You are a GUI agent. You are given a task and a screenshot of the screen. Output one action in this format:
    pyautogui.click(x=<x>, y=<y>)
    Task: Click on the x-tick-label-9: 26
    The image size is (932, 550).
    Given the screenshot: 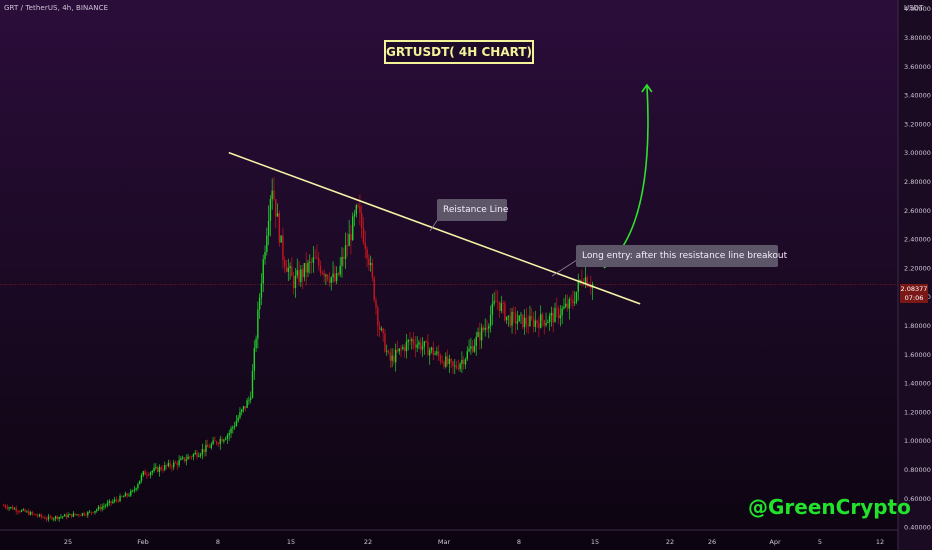 What is the action you would take?
    pyautogui.click(x=712, y=542)
    